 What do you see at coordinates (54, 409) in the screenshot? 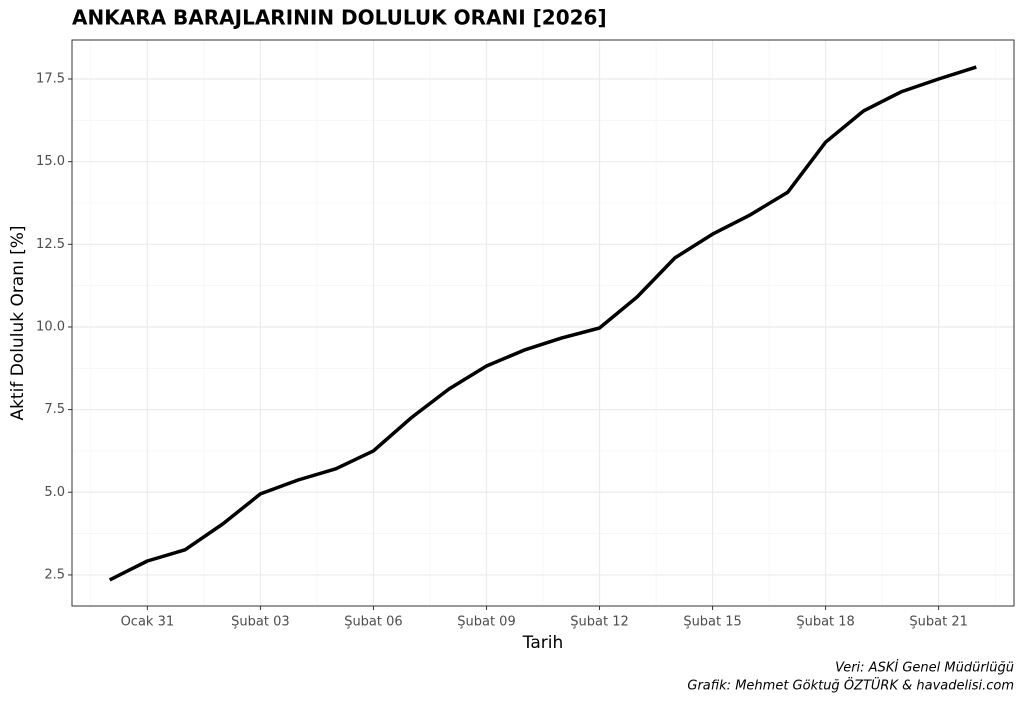
I see `y-tick-label: 7.5` at bounding box center [54, 409].